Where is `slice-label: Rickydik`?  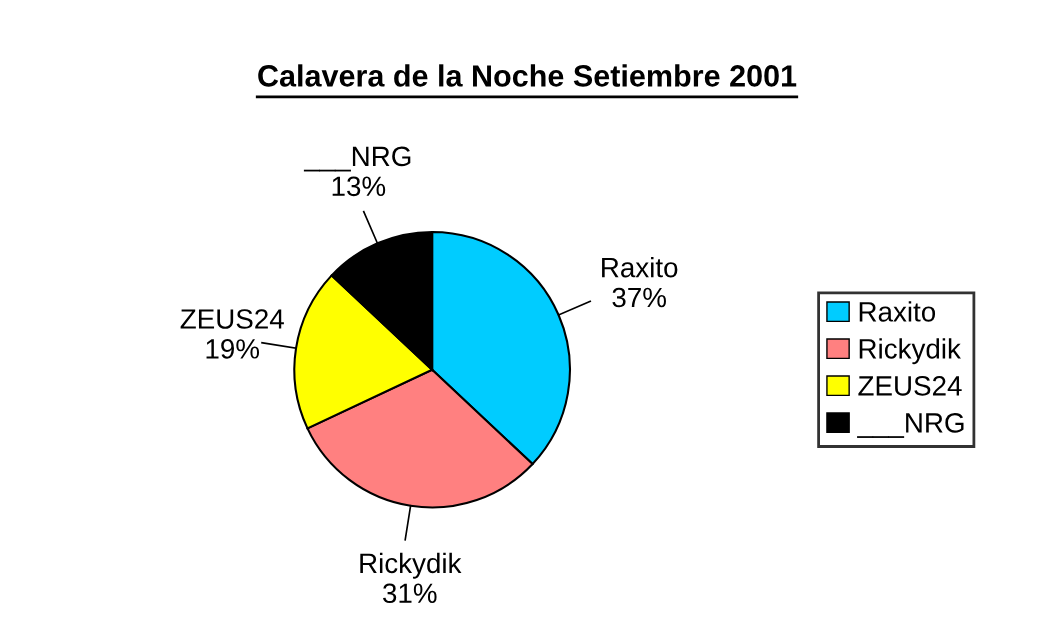
slice-label: Rickydik is located at coordinates (411, 565).